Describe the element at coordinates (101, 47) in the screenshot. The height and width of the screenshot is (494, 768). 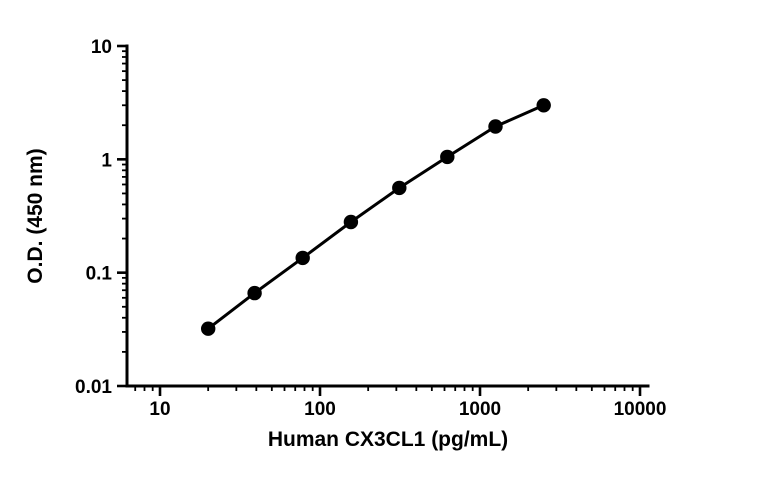
I see `y-tick-label: 10` at that location.